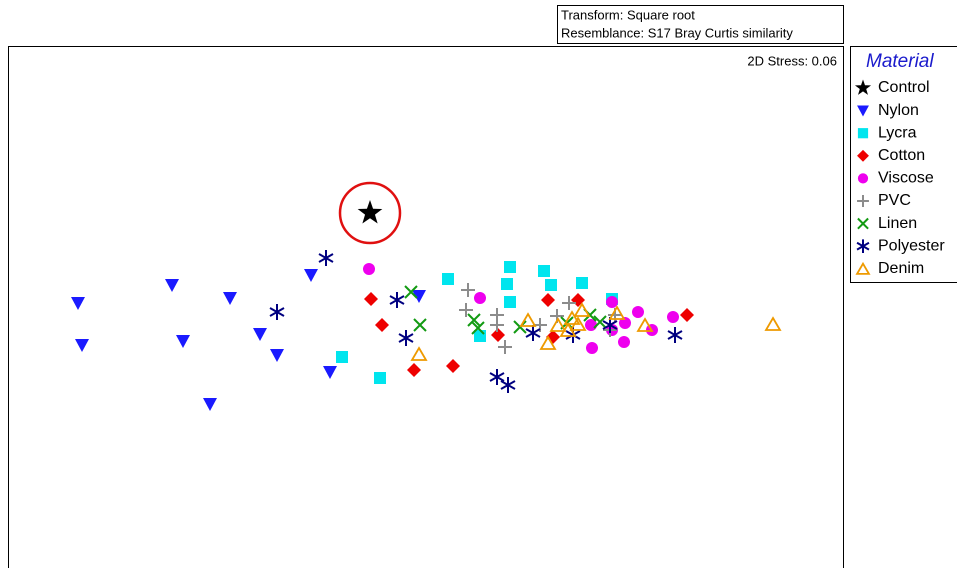  Describe the element at coordinates (900, 61) in the screenshot. I see `legend-title: Material` at that location.